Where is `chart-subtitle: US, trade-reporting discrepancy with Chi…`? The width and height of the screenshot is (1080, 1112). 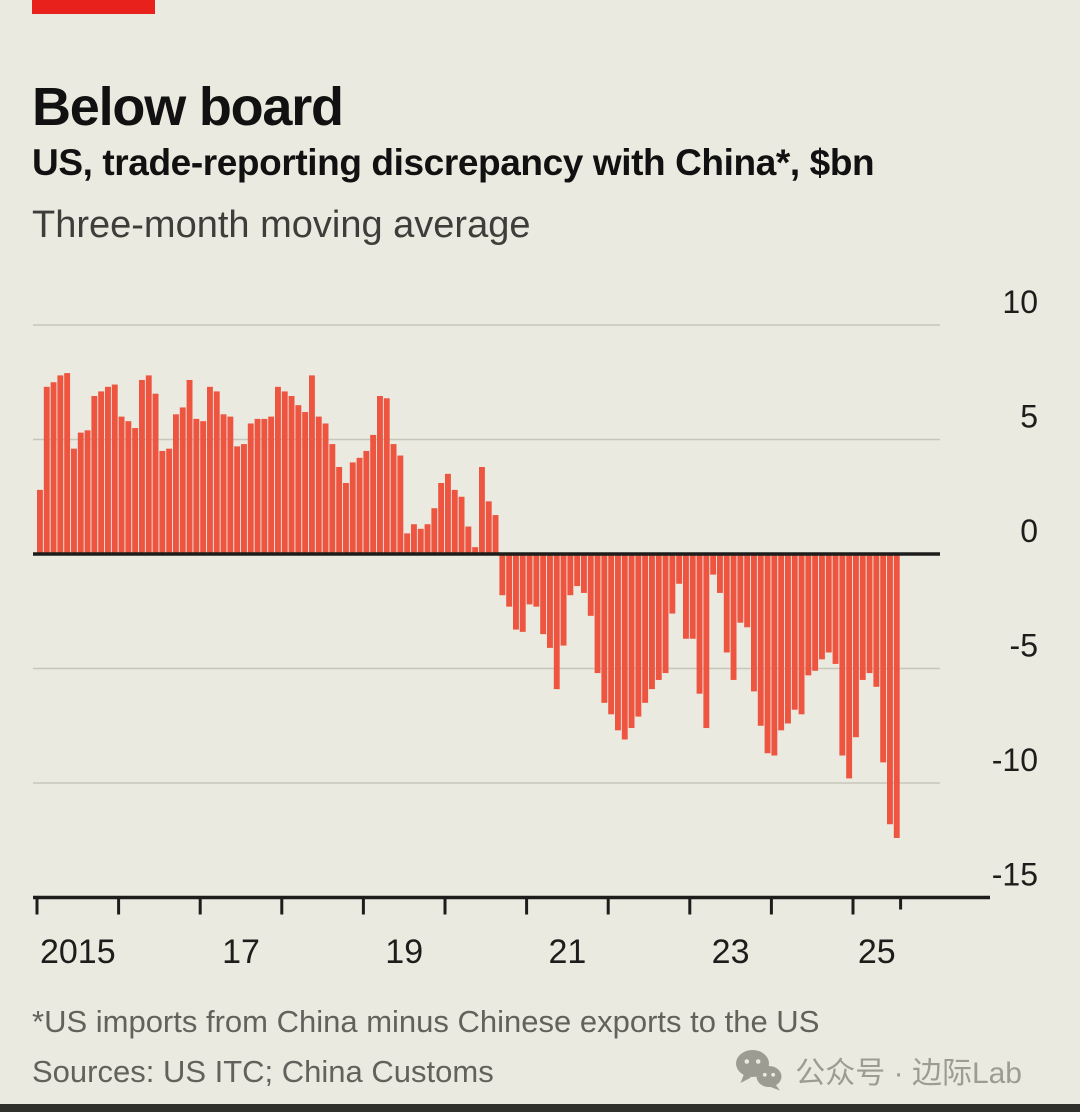
chart-subtitle: US, trade-reporting discrepancy with Chi… is located at coordinates (453, 162).